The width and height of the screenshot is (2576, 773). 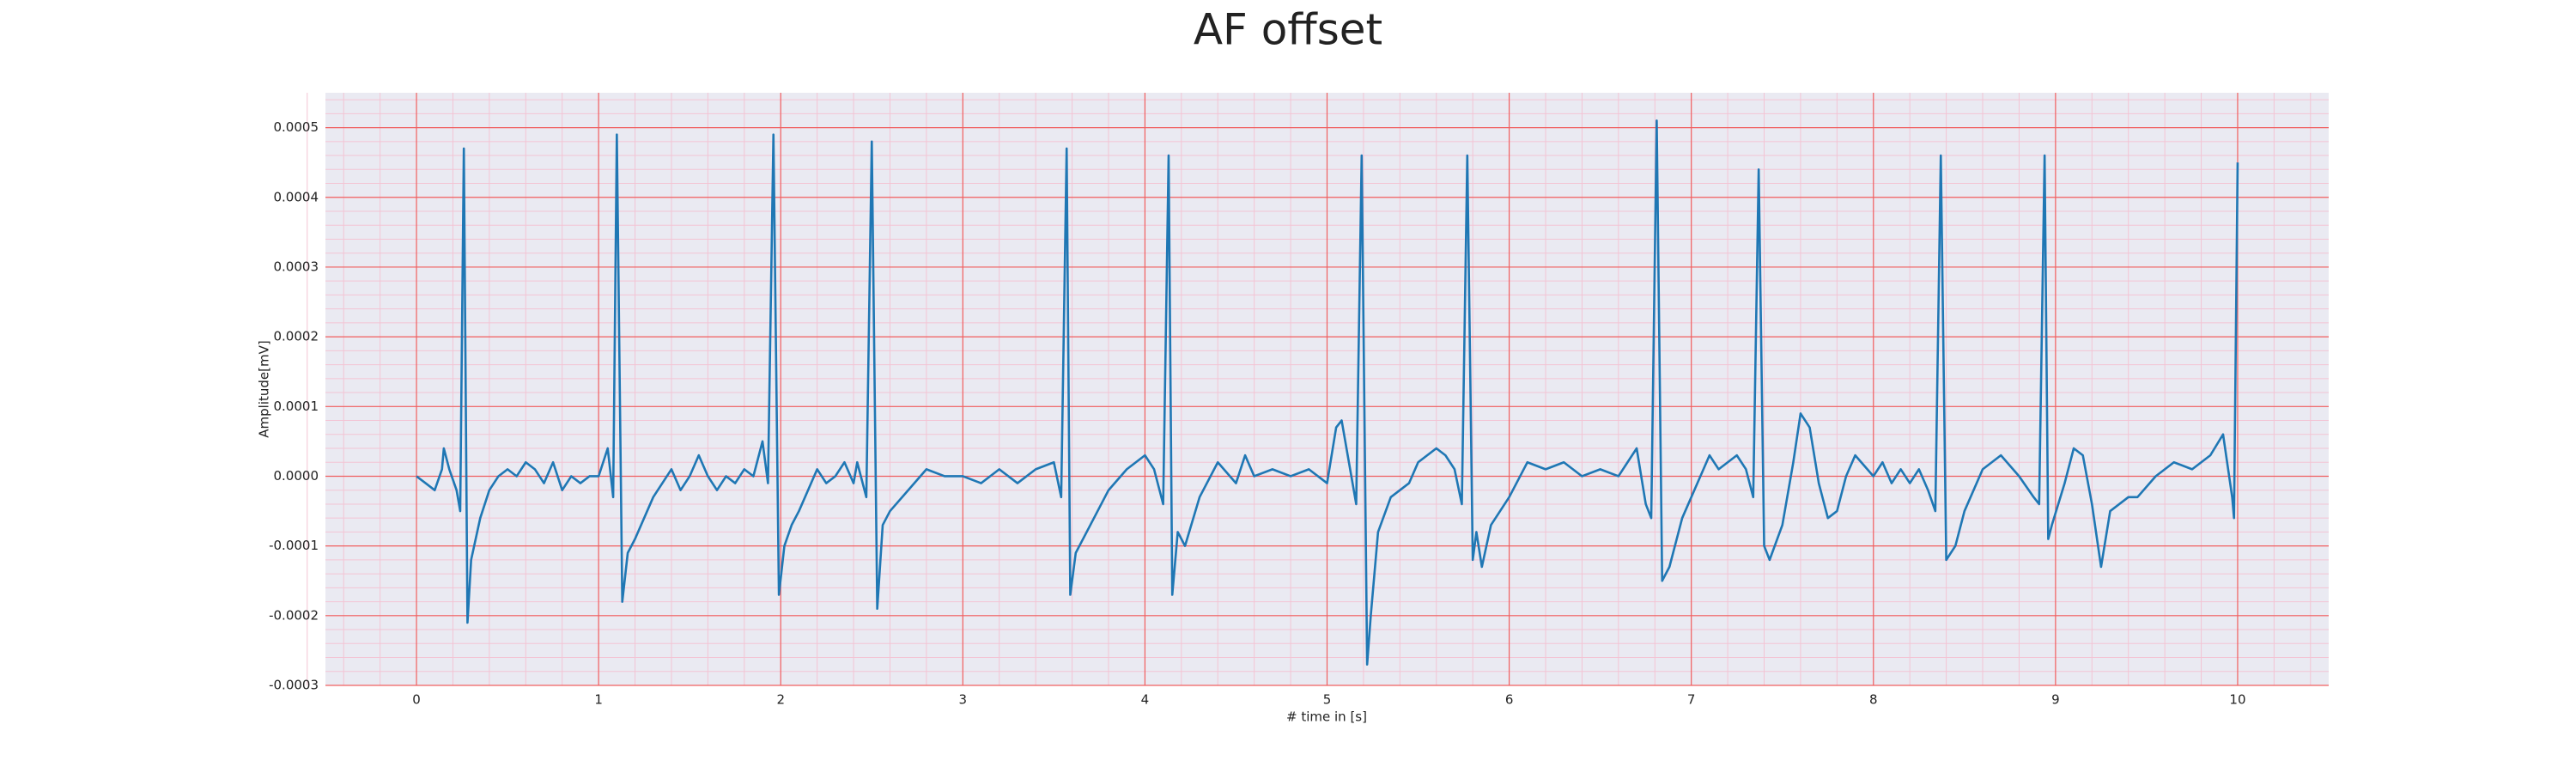 What do you see at coordinates (294, 545) in the screenshot?
I see `y-tick-label: -0.0001` at bounding box center [294, 545].